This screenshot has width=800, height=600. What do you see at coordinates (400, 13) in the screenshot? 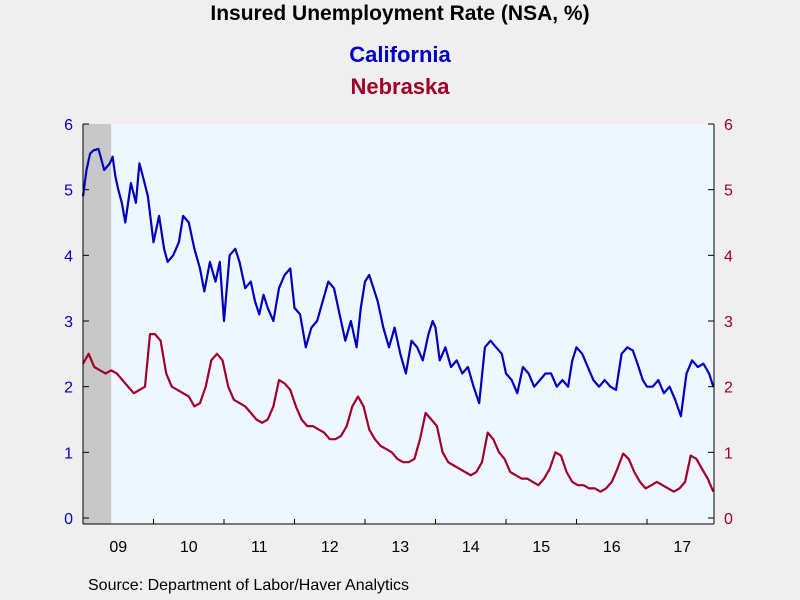
I see `chart-title: Insured Unemployment Rate (NSA, %)` at bounding box center [400, 13].